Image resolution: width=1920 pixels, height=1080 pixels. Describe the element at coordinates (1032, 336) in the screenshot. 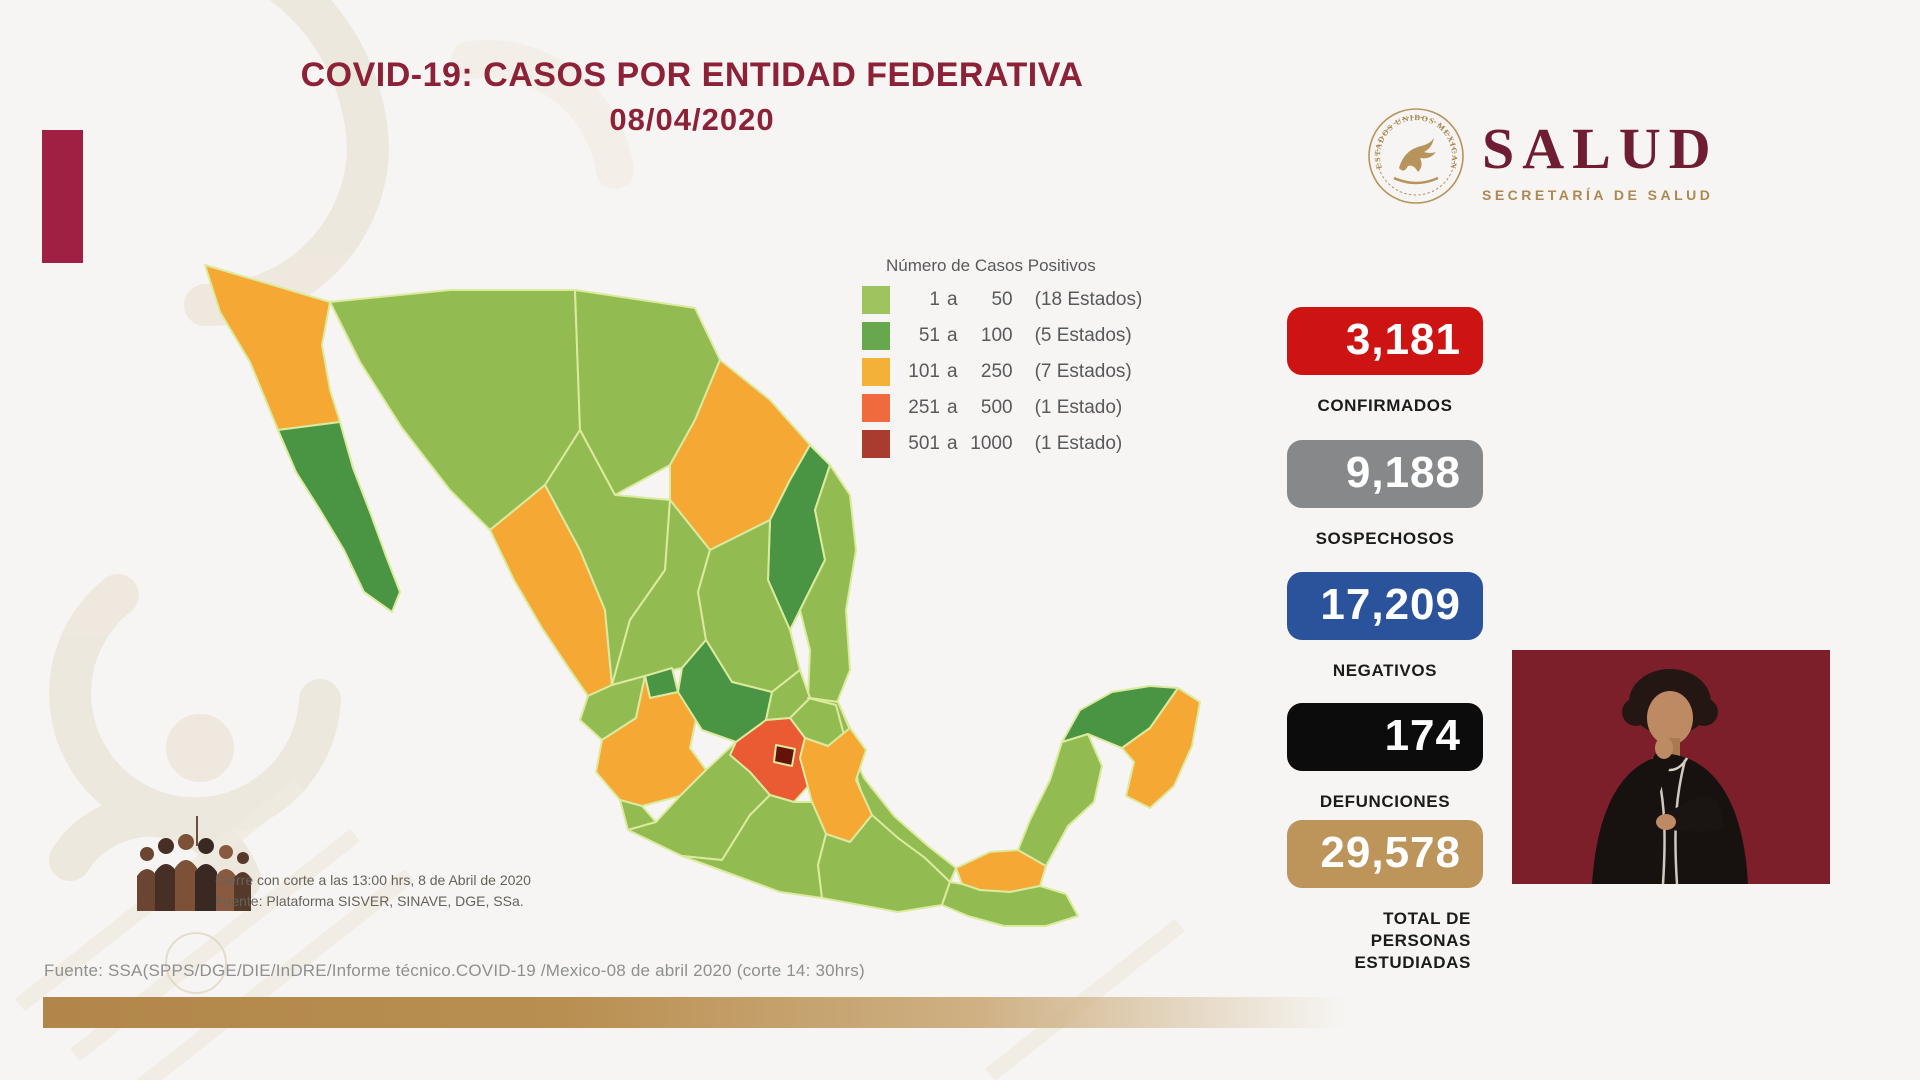

I see `legend-item: 51 a 100 (5 Estados)` at that location.